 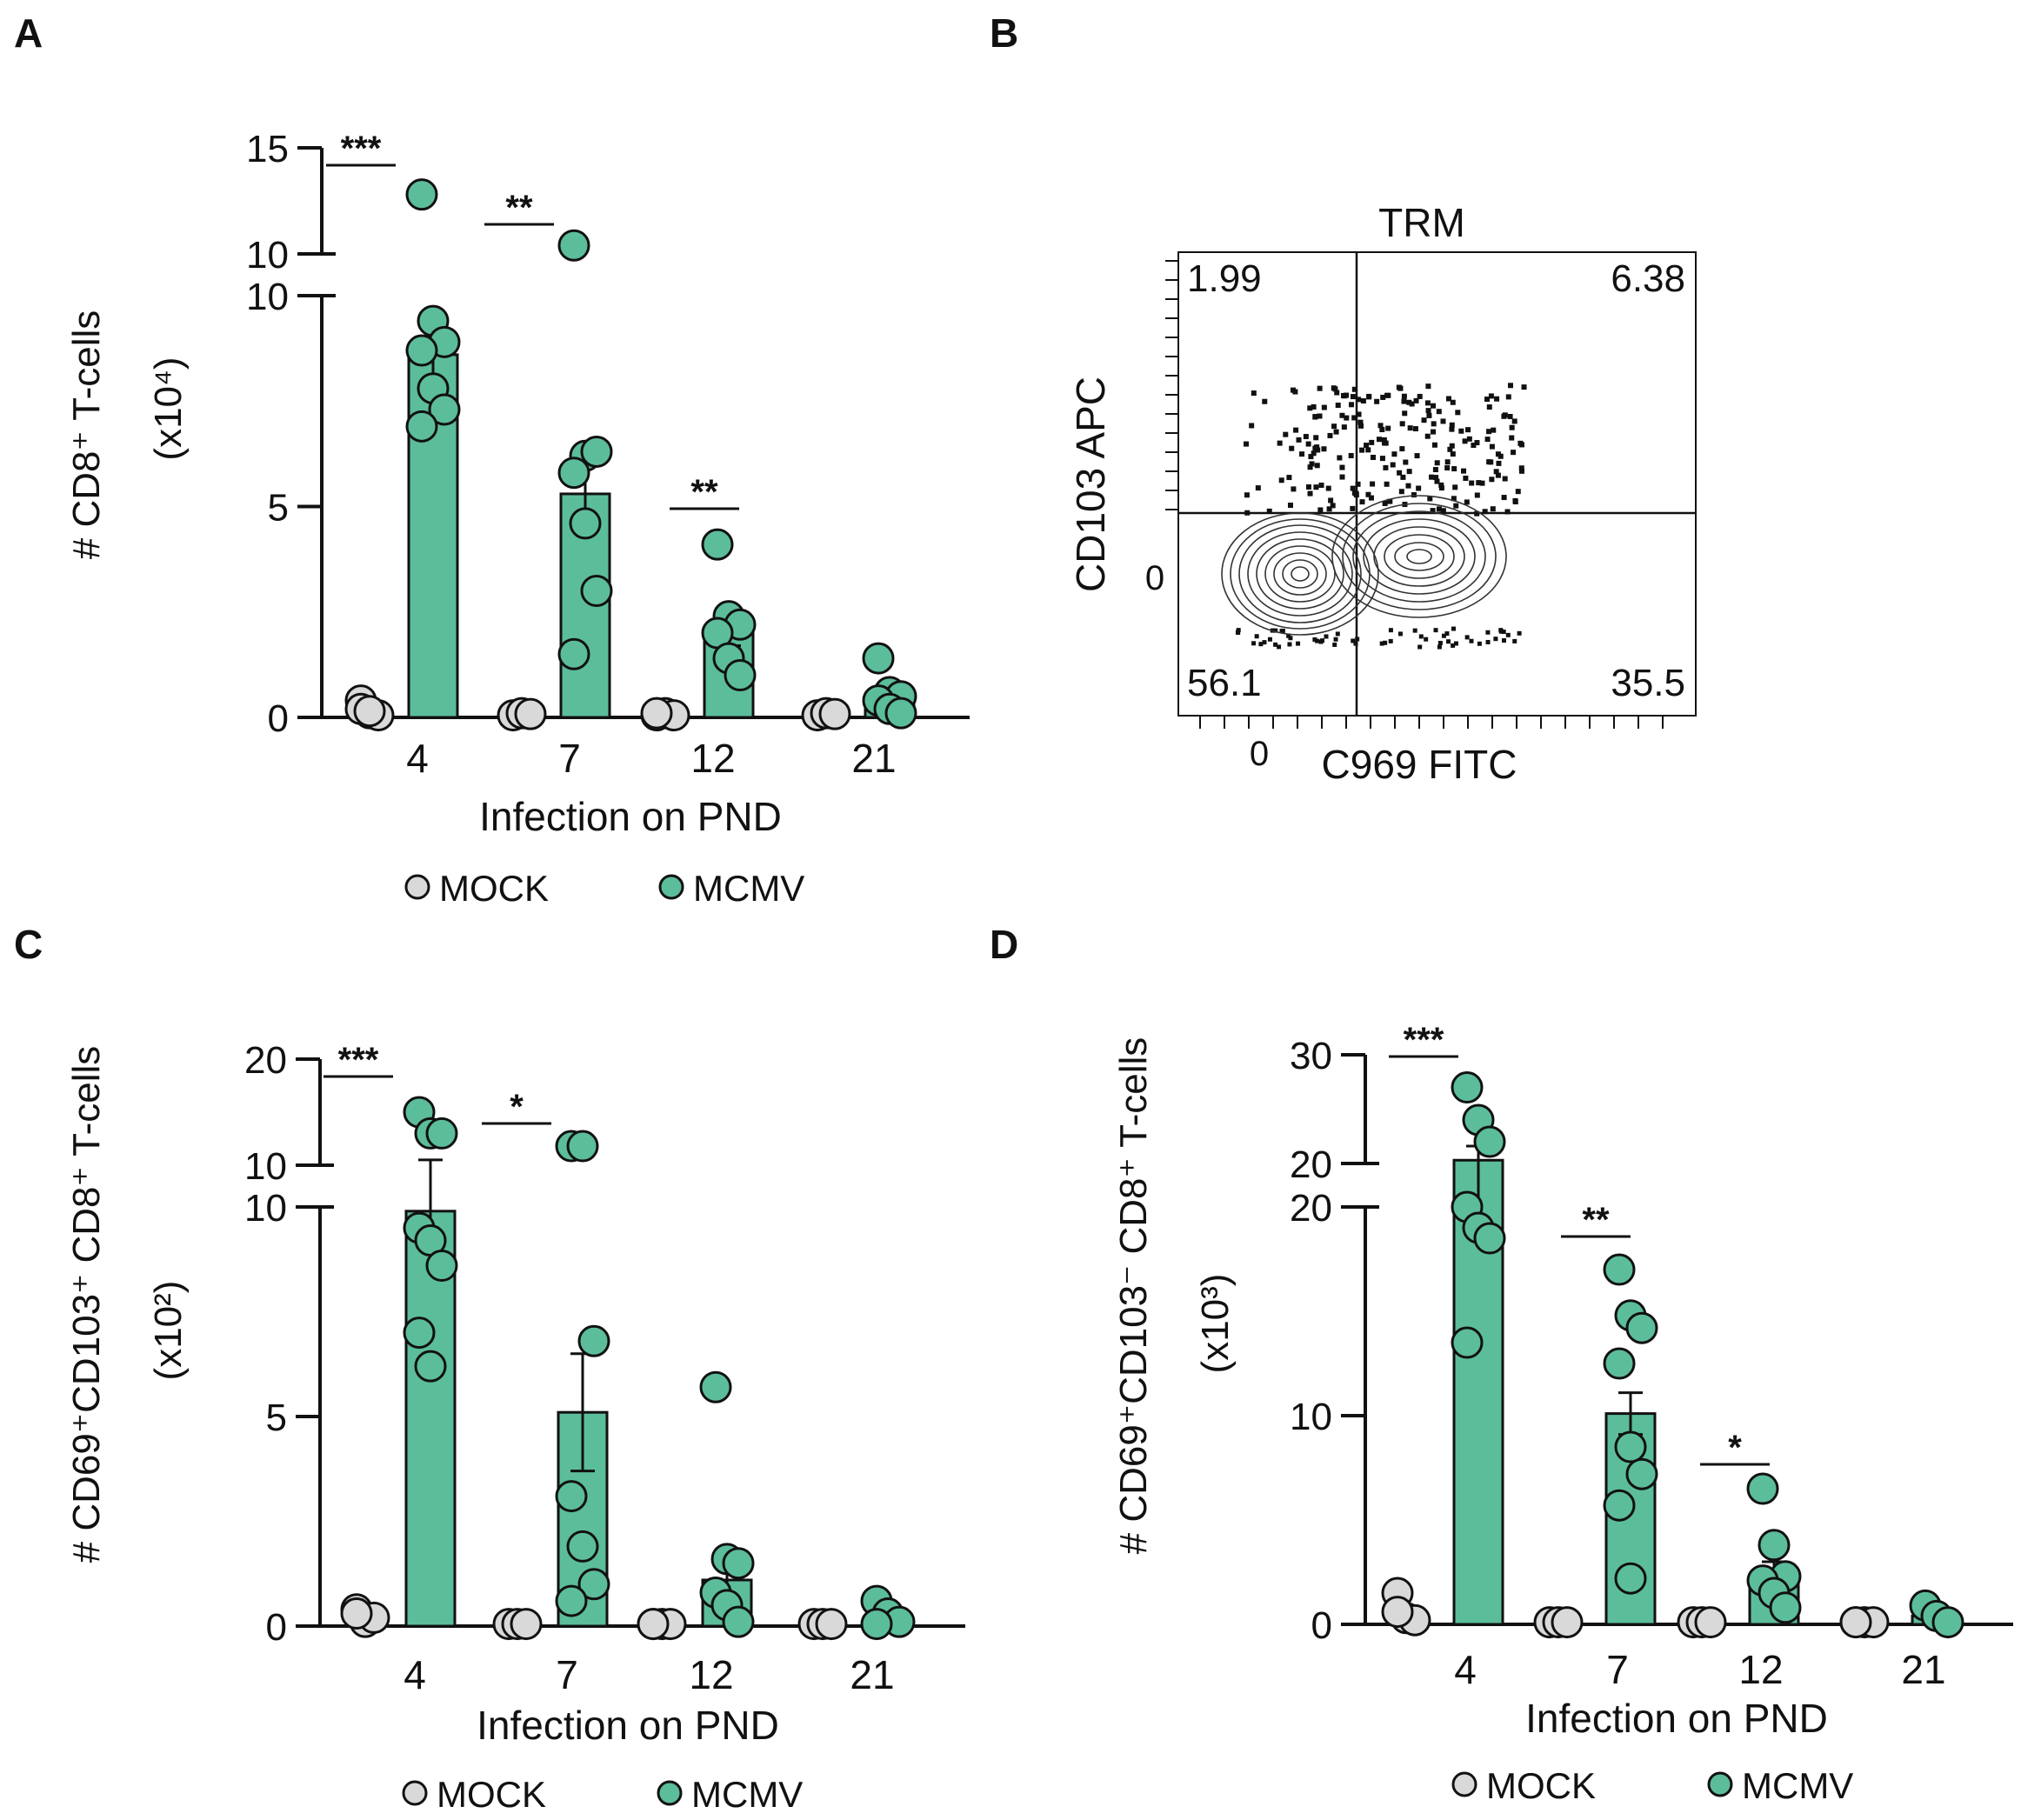 I want to click on panel-c-ylabel-unit: (x10²), so click(x=168, y=1331).